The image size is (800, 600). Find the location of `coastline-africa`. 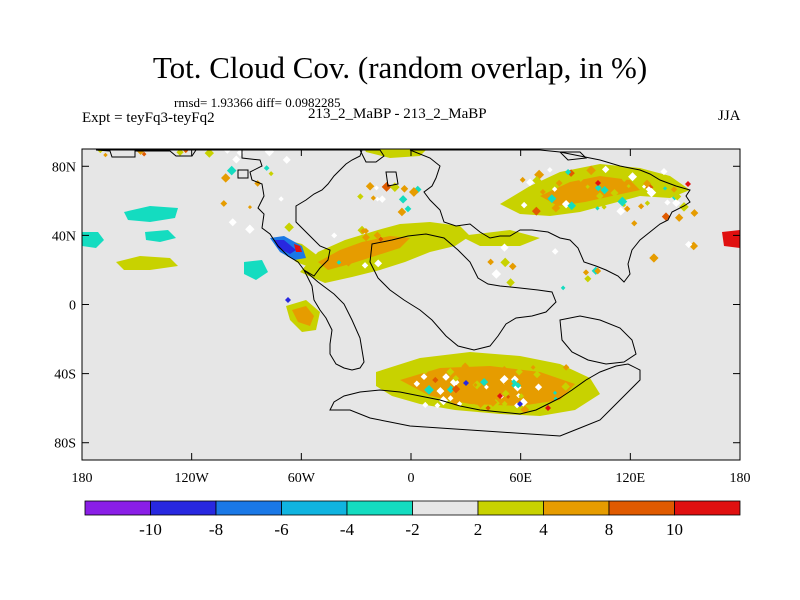

coastline-africa is located at coordinates (463, 292).